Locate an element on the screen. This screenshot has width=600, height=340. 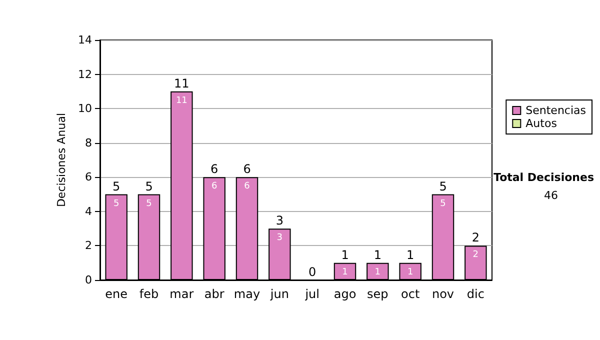
legend-label: Sentencias is located at coordinates (556, 110).